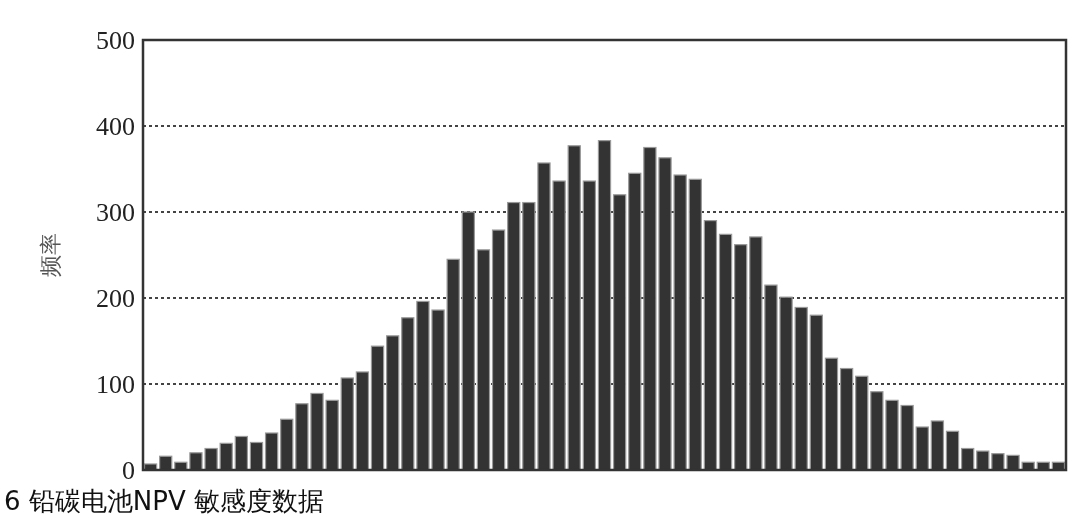 The image size is (1072, 529). Describe the element at coordinates (128, 470) in the screenshot. I see `y-tick-label: 0` at that location.